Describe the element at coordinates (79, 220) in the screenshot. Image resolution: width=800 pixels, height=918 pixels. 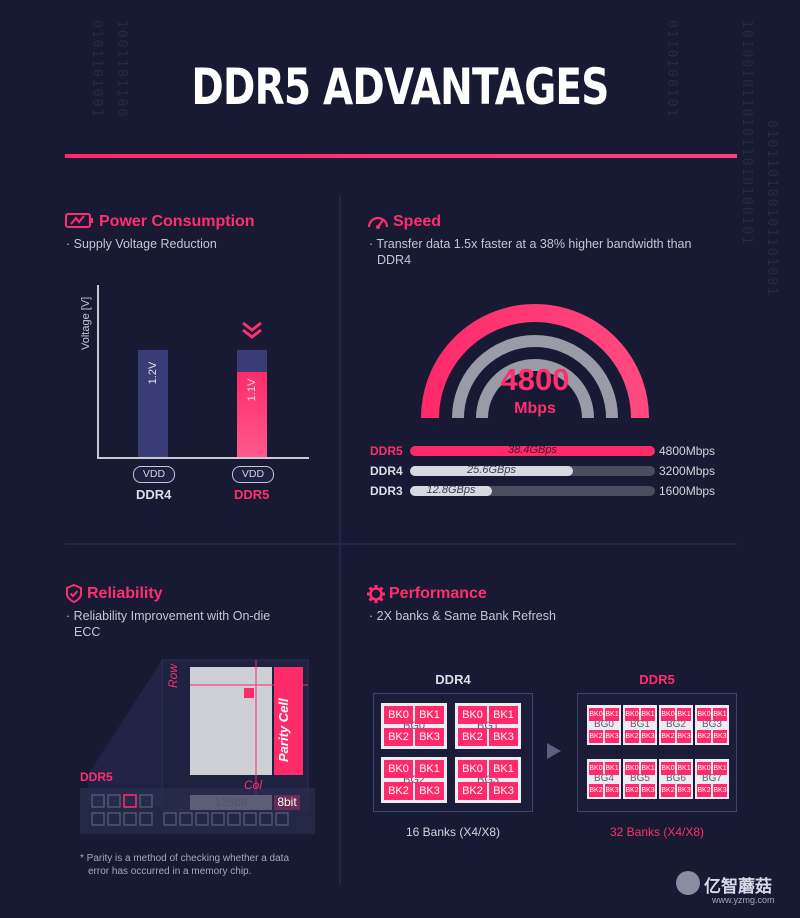
I see `battery-icon` at that location.